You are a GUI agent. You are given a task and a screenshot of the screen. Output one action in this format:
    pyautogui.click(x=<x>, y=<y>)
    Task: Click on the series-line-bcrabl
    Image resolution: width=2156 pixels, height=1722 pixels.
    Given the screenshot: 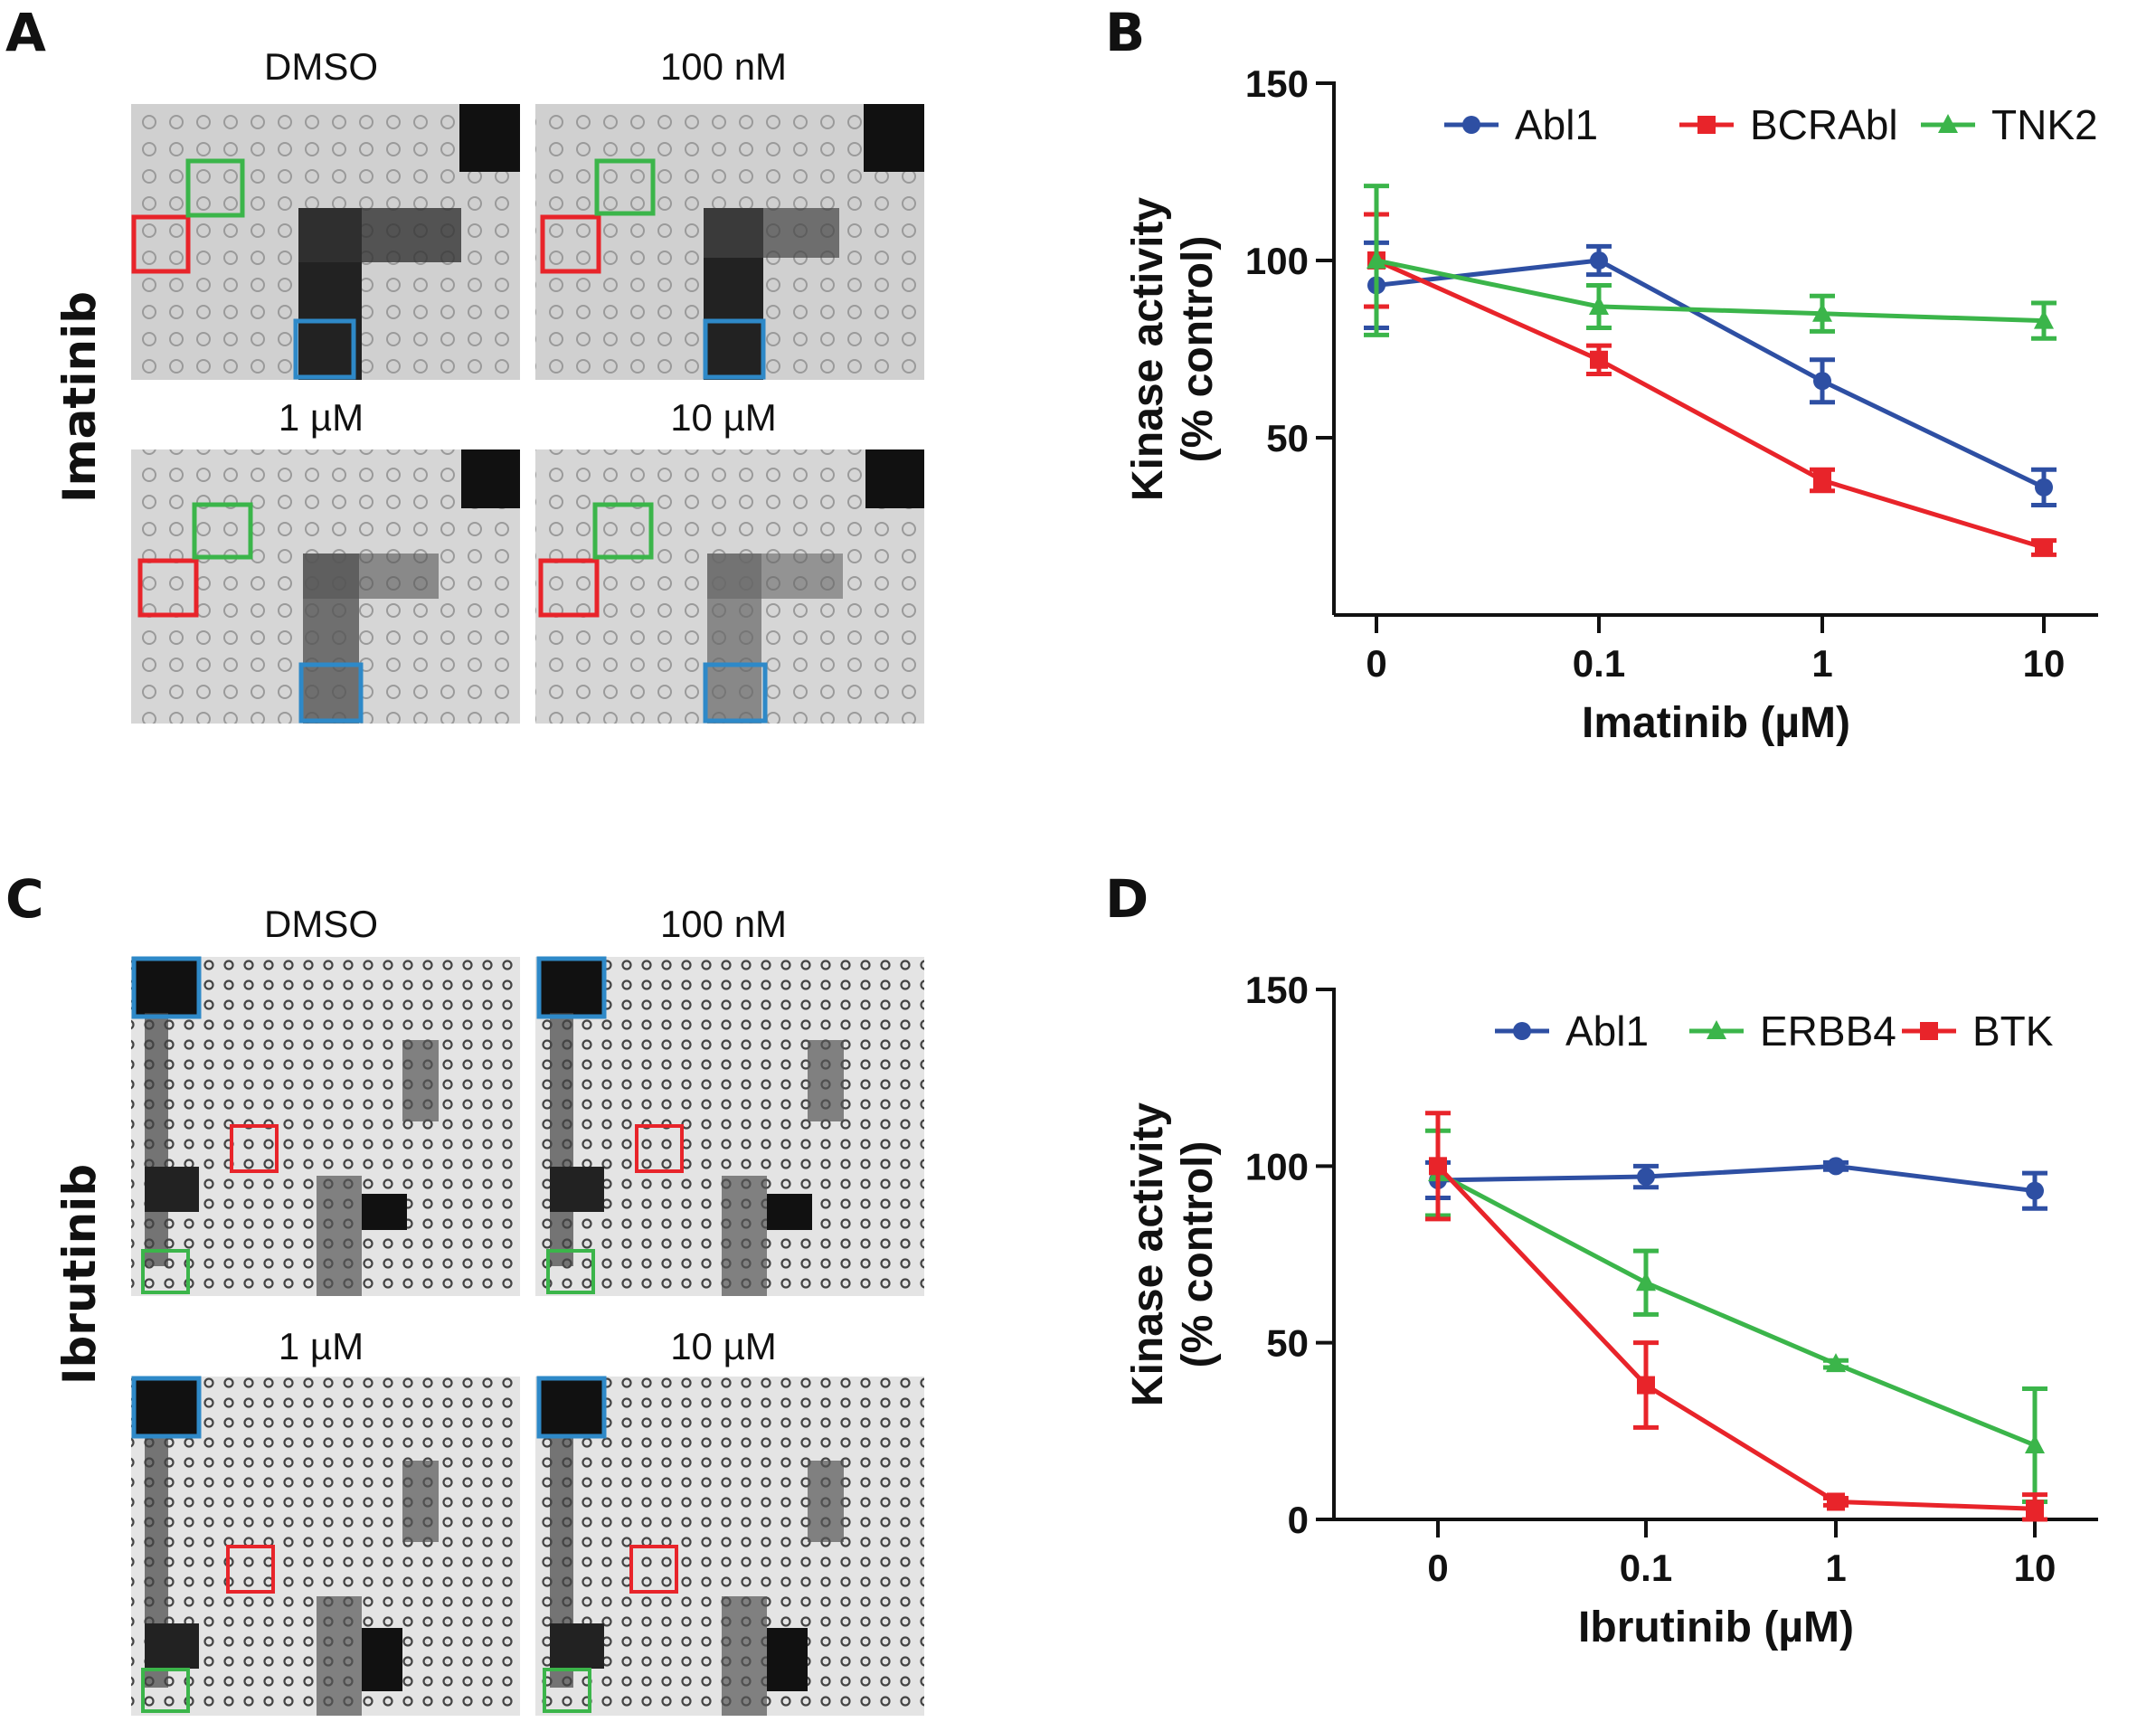 What is the action you would take?
    pyautogui.click(x=1710, y=404)
    